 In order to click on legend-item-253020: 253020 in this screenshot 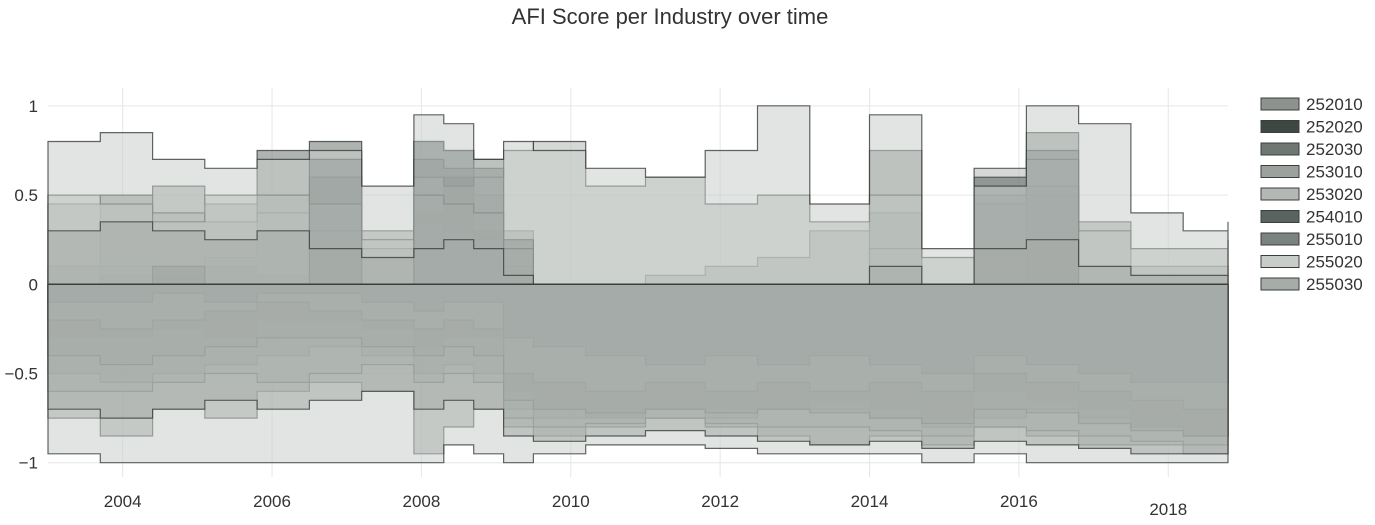, I will do `click(1311, 194)`.